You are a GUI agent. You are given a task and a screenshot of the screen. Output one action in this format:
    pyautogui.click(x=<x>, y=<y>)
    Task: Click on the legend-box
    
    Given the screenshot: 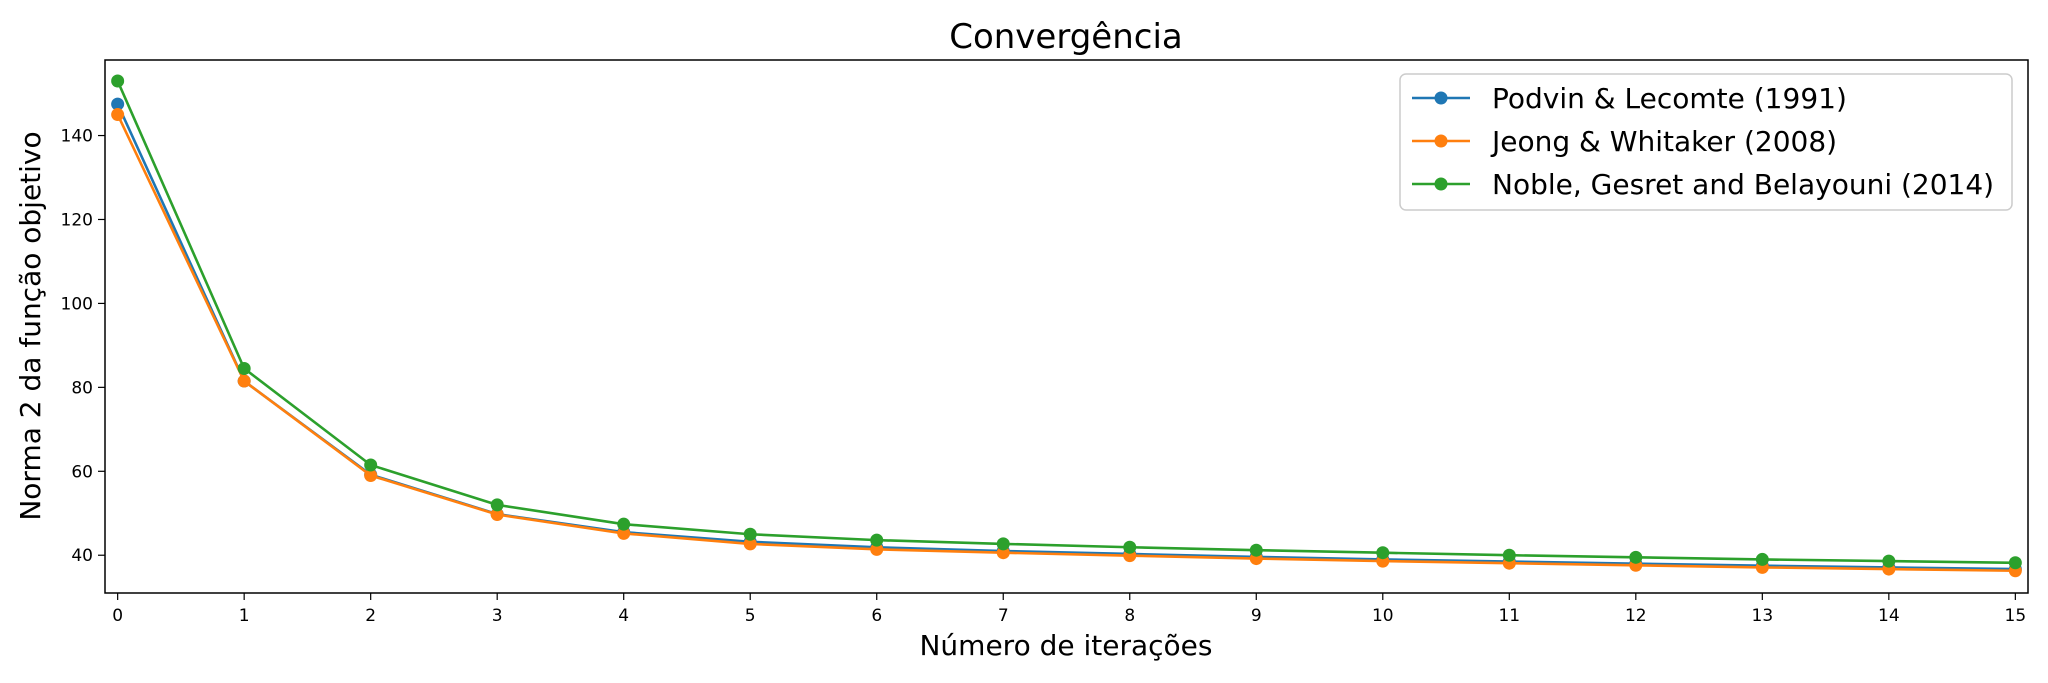 What is the action you would take?
    pyautogui.click(x=1706, y=142)
    